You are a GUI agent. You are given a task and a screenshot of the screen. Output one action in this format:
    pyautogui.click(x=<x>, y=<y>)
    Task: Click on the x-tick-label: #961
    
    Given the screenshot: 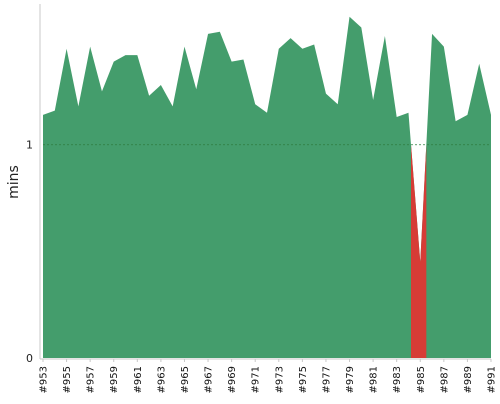 What is the action you would take?
    pyautogui.click(x=138, y=379)
    